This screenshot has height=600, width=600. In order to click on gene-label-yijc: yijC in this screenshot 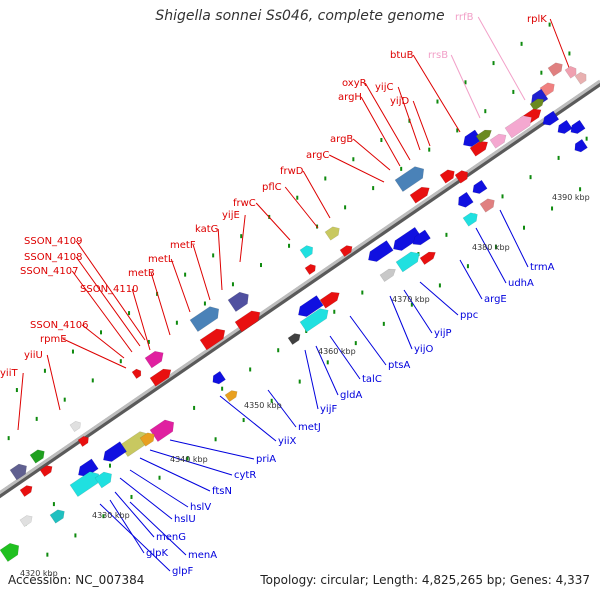, I will do `click(384, 87)`.